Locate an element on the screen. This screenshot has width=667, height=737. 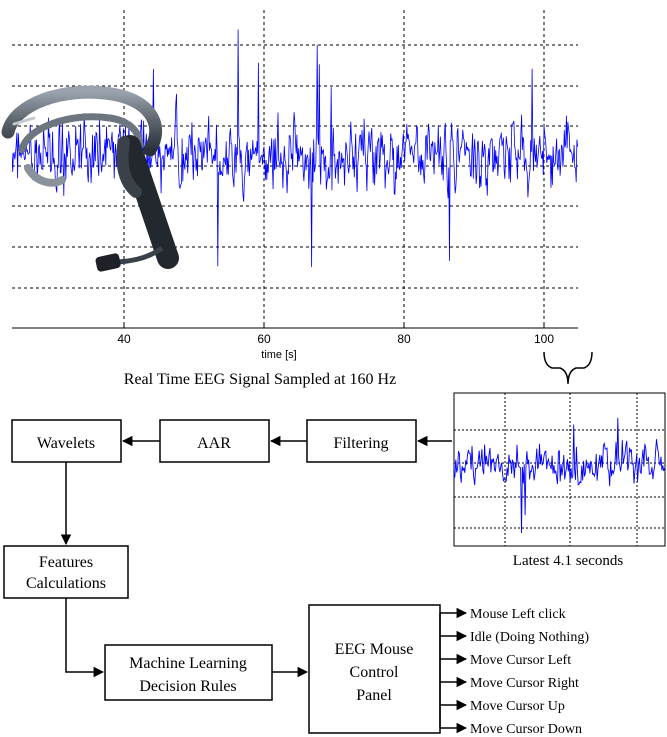
x-axis-label: time [s] is located at coordinates (278, 355).